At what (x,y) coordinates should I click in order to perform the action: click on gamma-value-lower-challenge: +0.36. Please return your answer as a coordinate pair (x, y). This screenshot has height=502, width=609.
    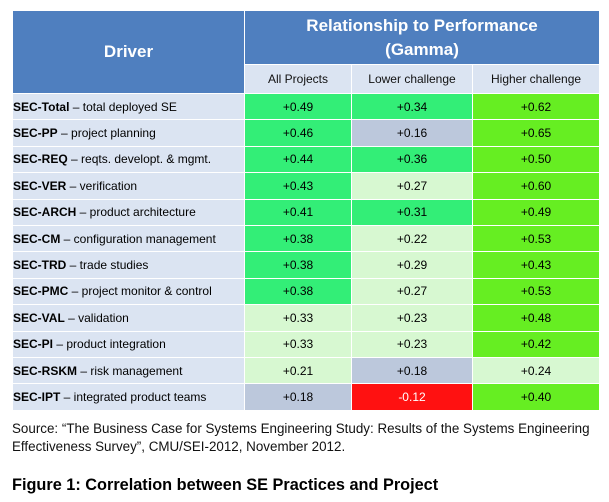
    Looking at the image, I should click on (412, 159).